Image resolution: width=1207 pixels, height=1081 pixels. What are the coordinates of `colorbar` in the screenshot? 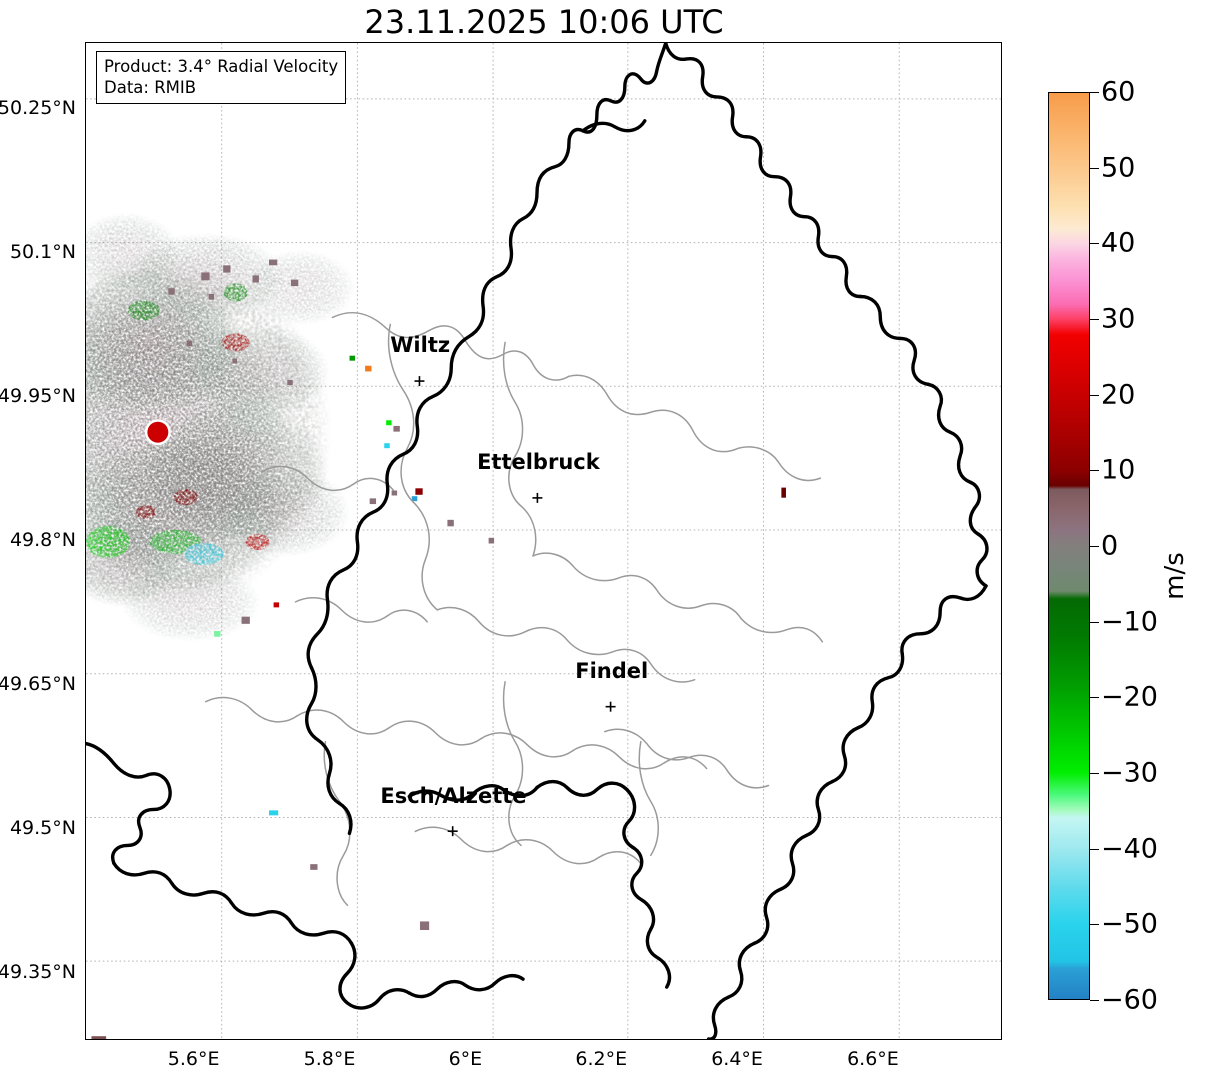 It's located at (1069, 546).